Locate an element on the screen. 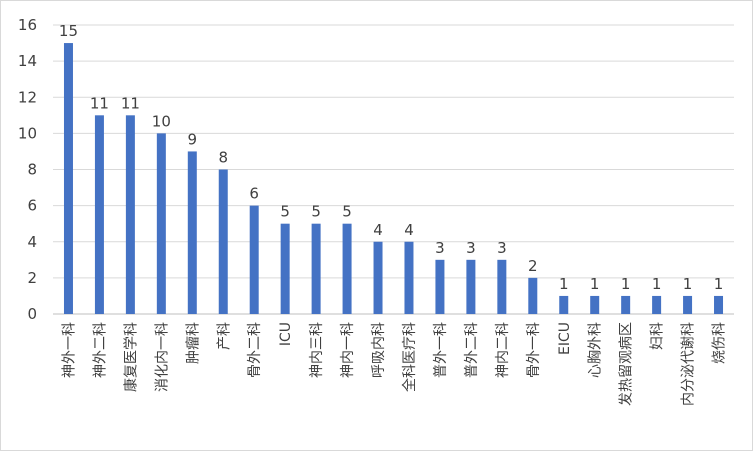 The image size is (753, 452). data-label: 10 is located at coordinates (161, 121).